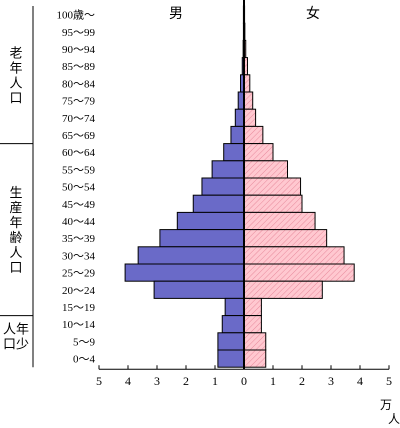 This screenshot has width=400, height=428. Describe the element at coordinates (16, 344) in the screenshot. I see `group-label-char: 口少` at that location.